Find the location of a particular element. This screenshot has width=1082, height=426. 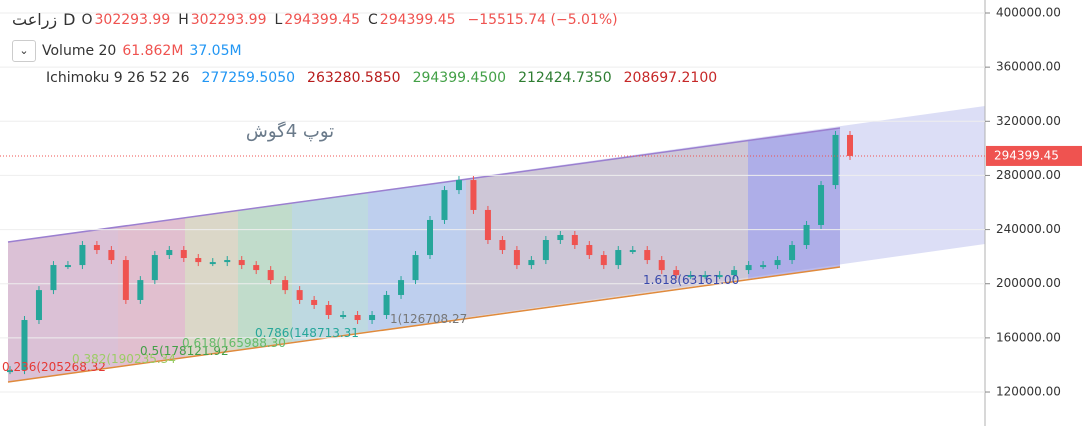

fib-label: 0.5(178121.92 is located at coordinates (184, 351).